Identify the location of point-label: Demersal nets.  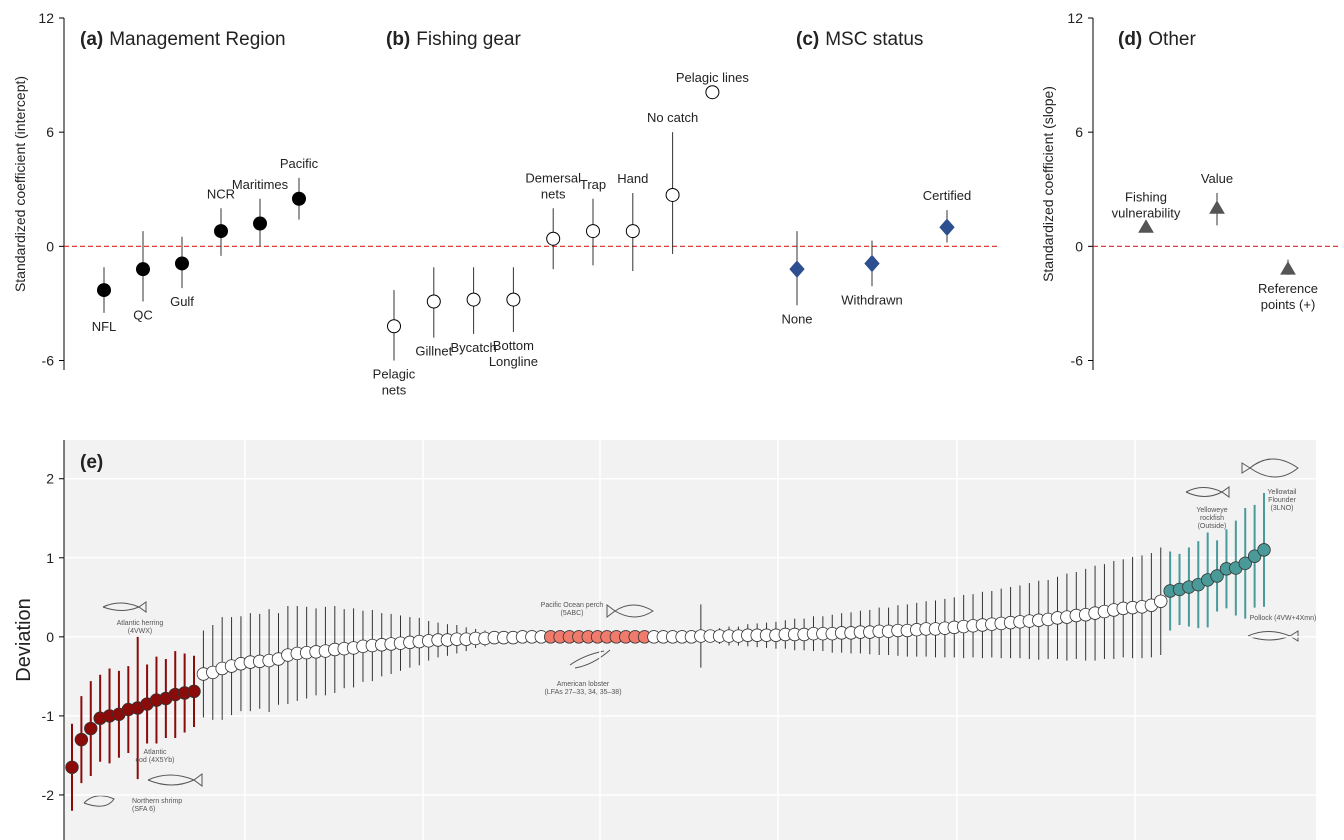
(553, 185).